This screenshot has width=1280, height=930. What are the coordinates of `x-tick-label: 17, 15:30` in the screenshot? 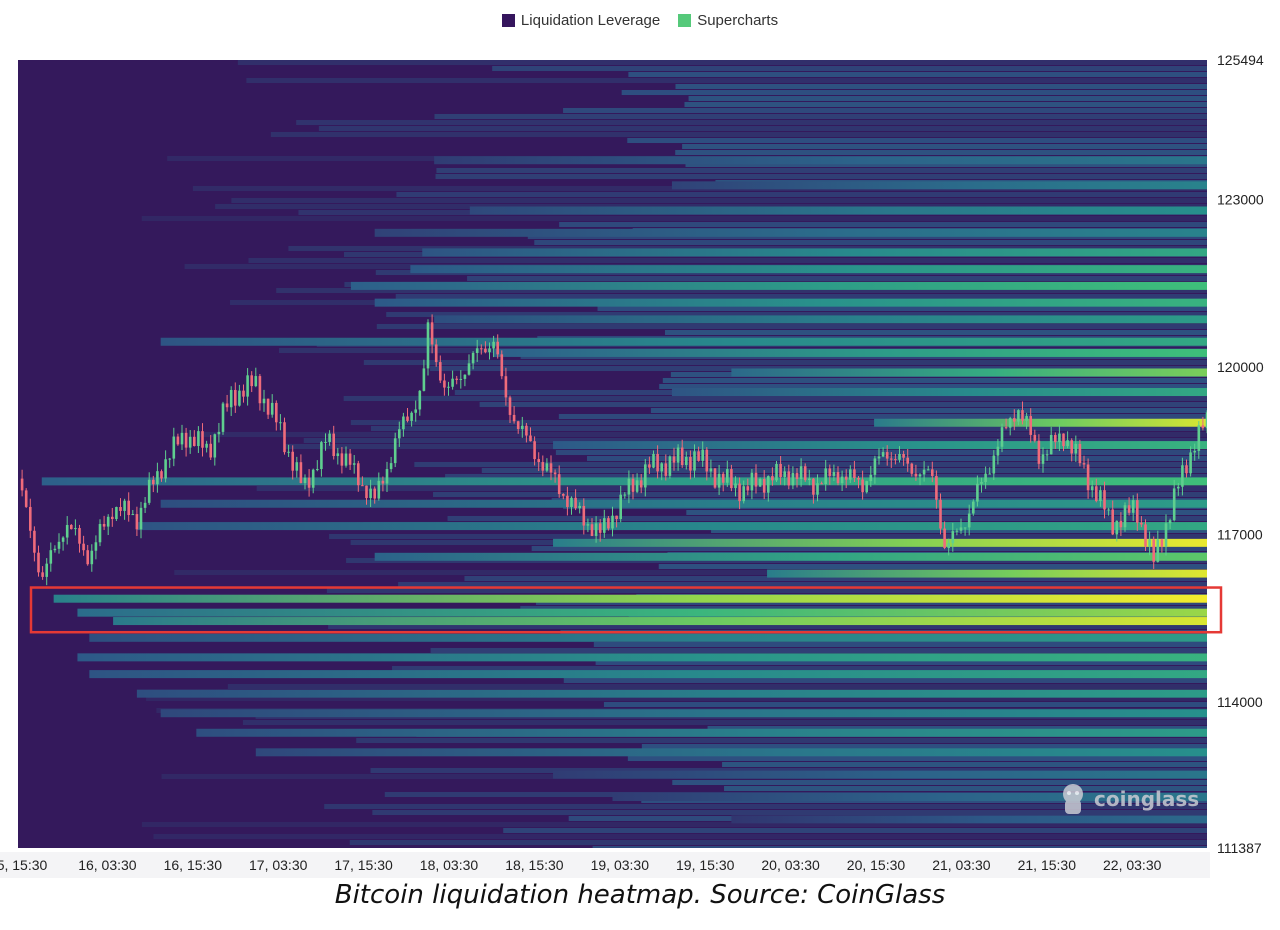 It's located at (363, 865).